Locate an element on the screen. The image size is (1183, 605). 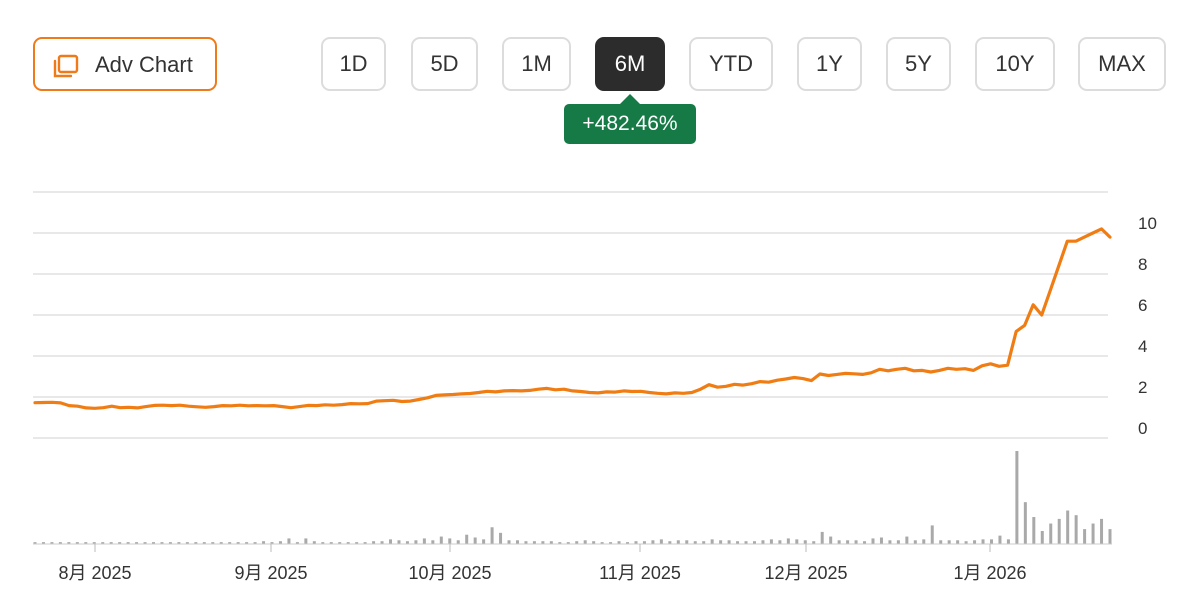
adv-chart-label: Adv Chart is located at coordinates (144, 64).